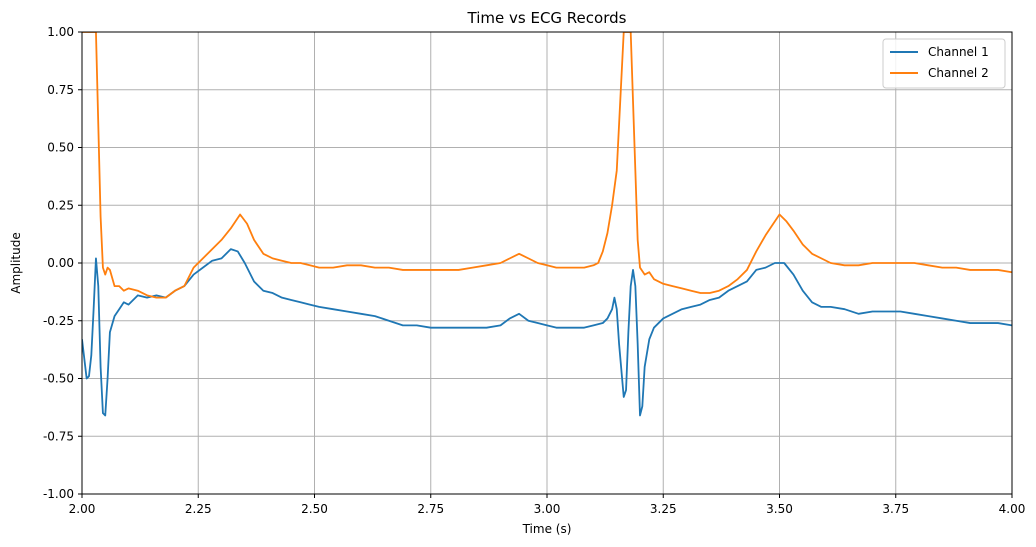 This screenshot has height=547, width=1036. Describe the element at coordinates (547, 529) in the screenshot. I see `x-axis-label: Time (s)` at that location.